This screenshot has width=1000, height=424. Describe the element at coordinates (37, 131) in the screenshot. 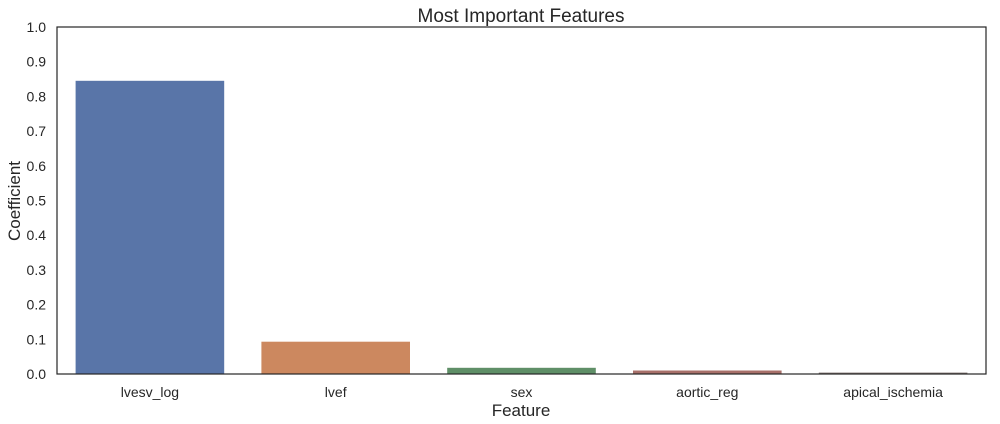

I see `y-tick-label: 0.7` at that location.